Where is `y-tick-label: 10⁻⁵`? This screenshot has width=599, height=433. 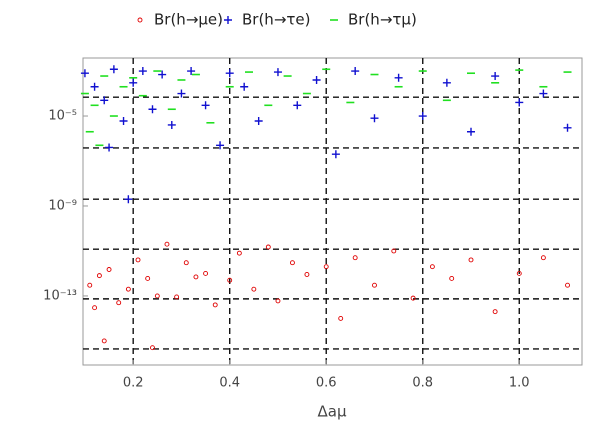 y-tick-label: 10⁻⁵ is located at coordinates (62, 116).